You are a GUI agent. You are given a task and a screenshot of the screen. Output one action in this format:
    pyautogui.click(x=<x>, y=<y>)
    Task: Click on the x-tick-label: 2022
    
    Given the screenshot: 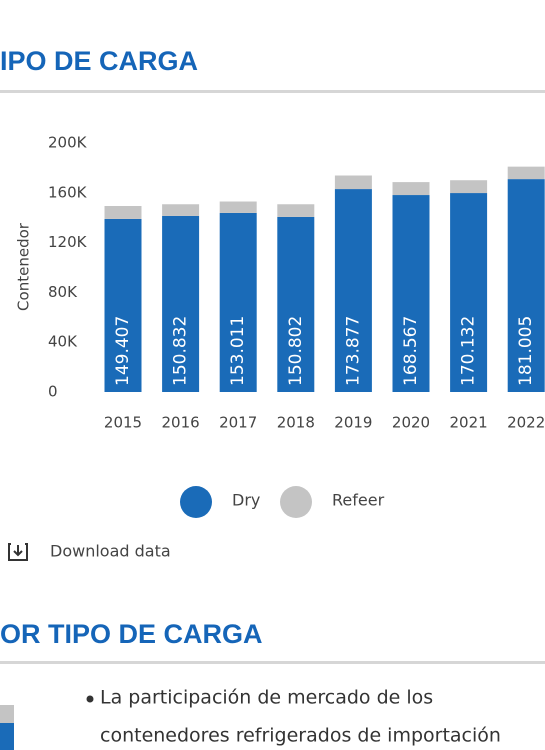 What is the action you would take?
    pyautogui.click(x=526, y=423)
    